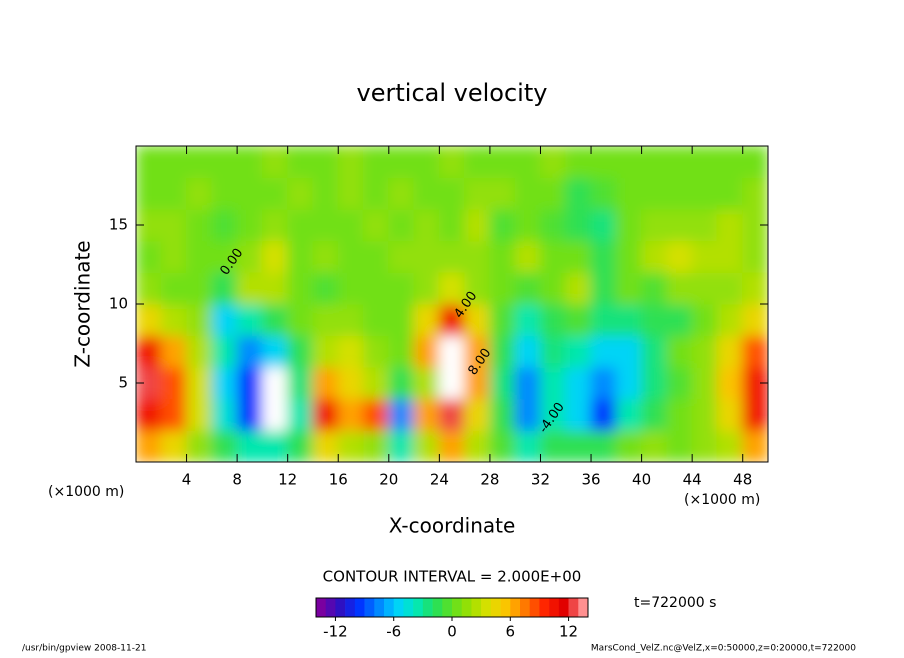  Describe the element at coordinates (590, 480) in the screenshot. I see `x-tick-label: 36` at that location.